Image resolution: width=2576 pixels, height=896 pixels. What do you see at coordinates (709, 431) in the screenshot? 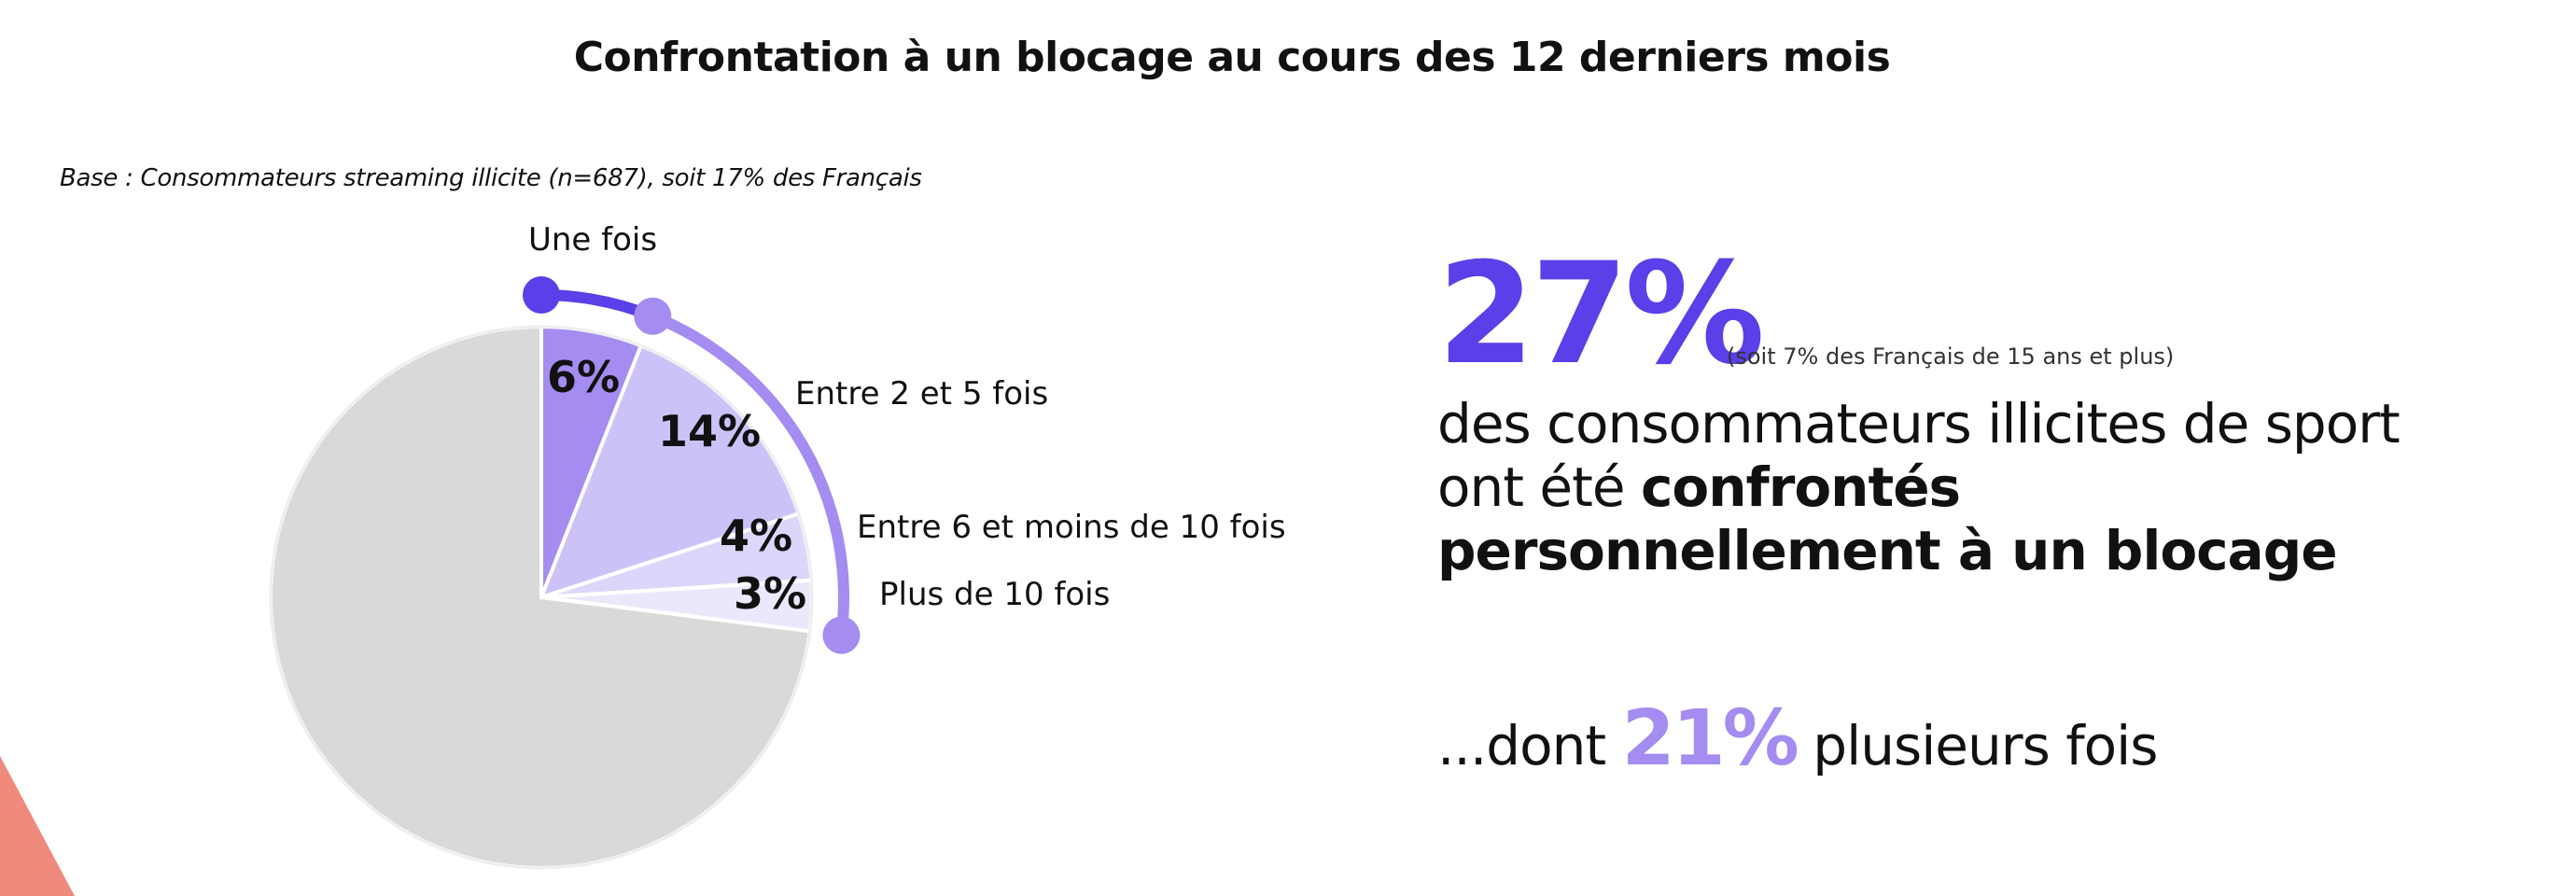
I see `pie-slice-value-label: 14%` at bounding box center [709, 431].